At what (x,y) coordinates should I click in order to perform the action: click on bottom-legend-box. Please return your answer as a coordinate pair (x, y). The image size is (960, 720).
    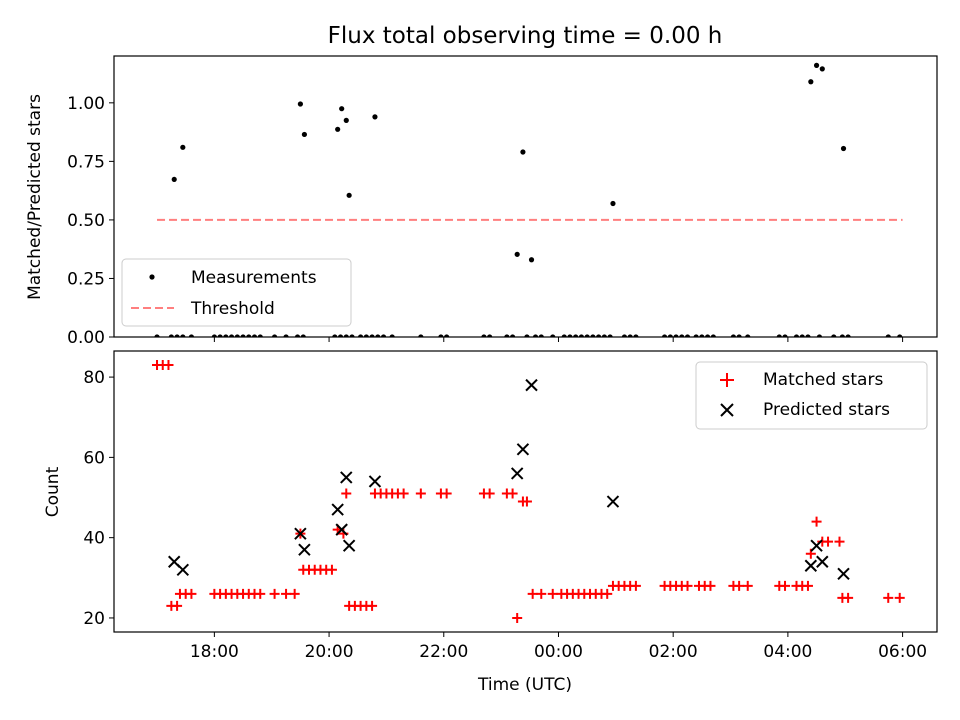
    Looking at the image, I should click on (811, 395).